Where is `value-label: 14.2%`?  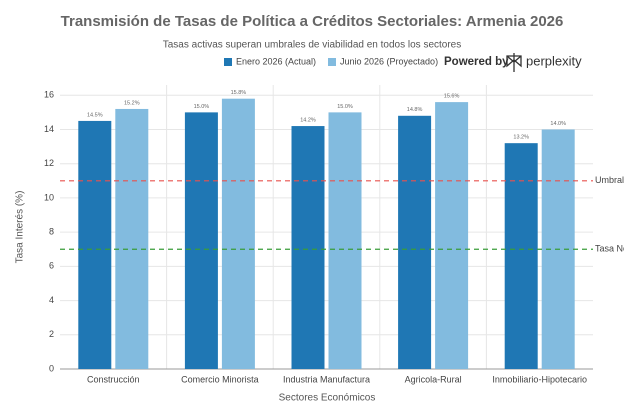 value-label: 14.2% is located at coordinates (308, 121).